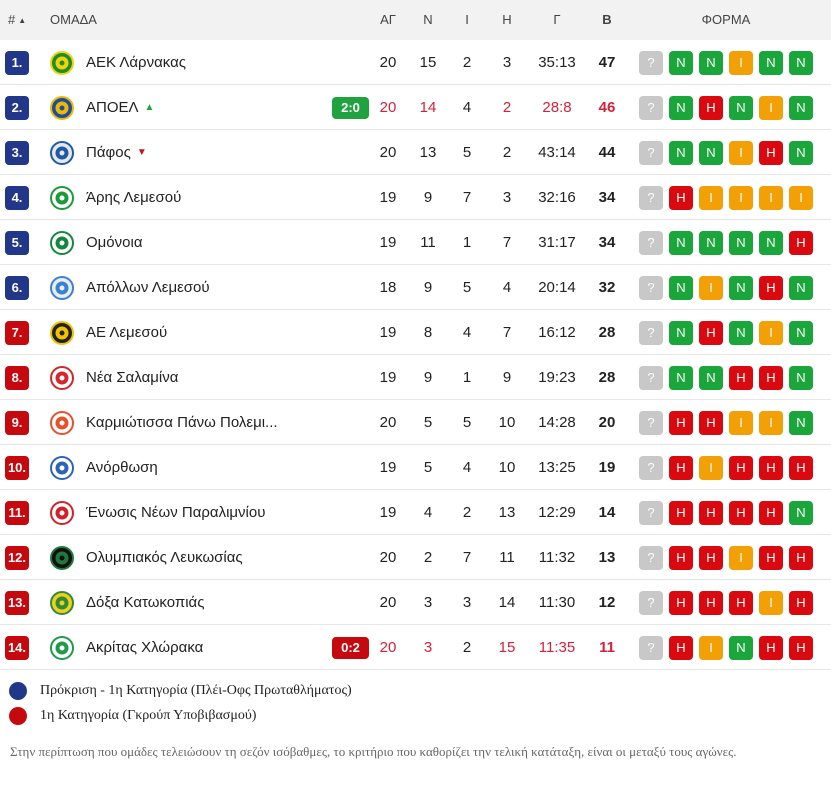  I want to click on table-row: 2. ΑΠΟΕΛ ▲ 2:0 20 14 4 2 28:8 46? N H N I N, so click(415, 107).